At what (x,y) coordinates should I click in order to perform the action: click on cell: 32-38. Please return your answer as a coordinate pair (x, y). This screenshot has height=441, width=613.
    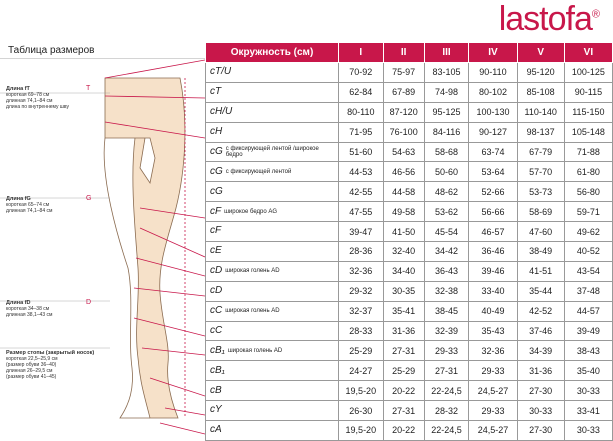
    Looking at the image, I should click on (446, 291).